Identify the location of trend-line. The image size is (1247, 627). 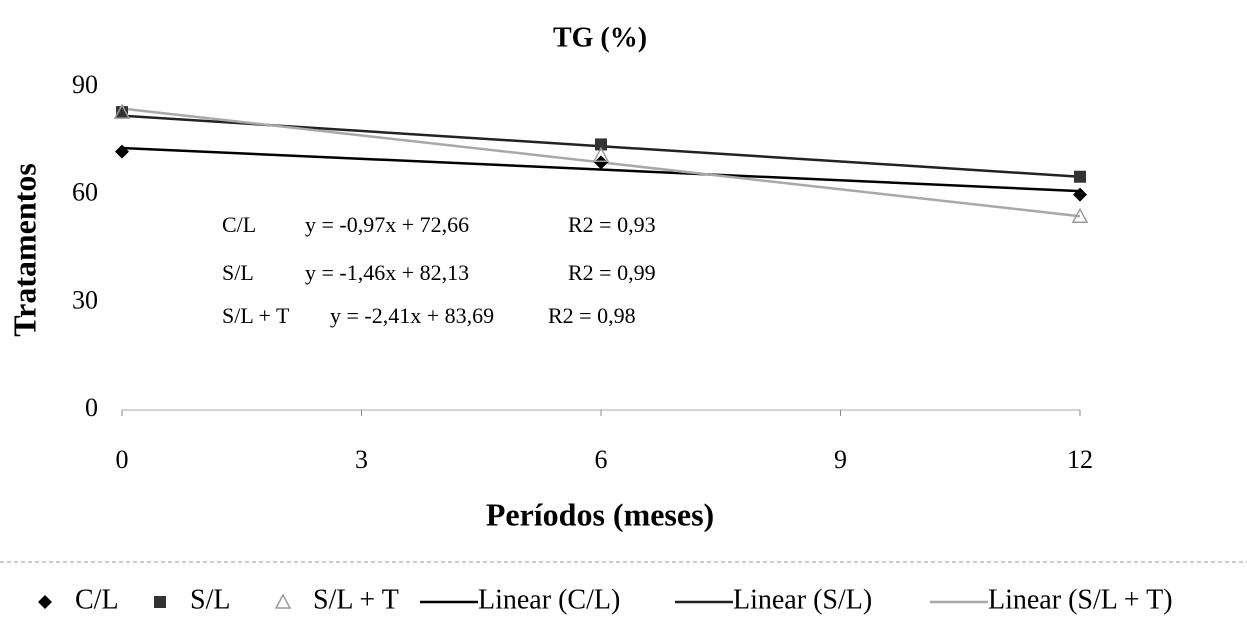
(601, 169).